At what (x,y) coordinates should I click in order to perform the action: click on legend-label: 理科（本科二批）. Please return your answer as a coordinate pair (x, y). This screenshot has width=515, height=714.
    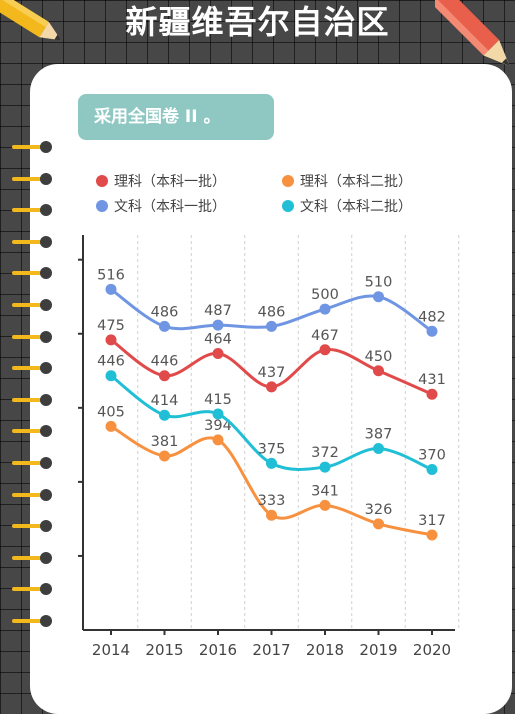
    Looking at the image, I should click on (356, 182).